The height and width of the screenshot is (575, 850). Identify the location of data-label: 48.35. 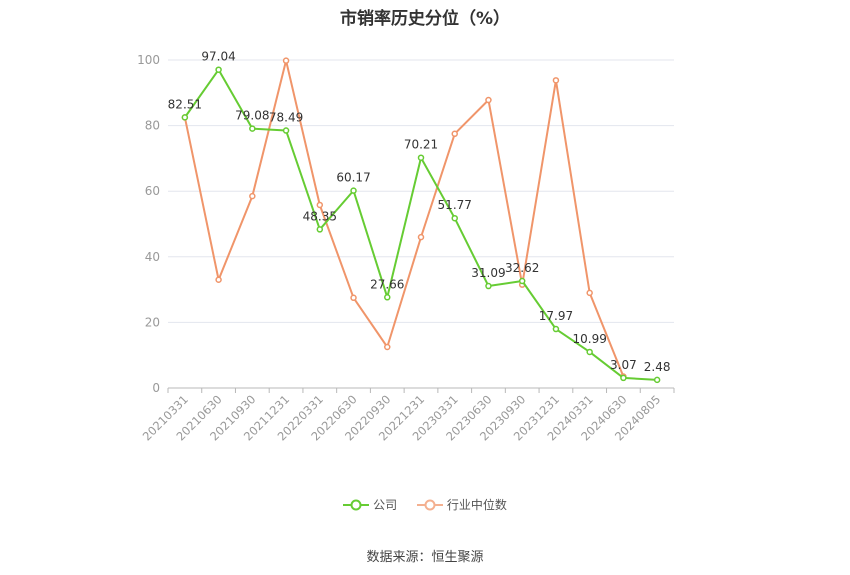
(320, 216).